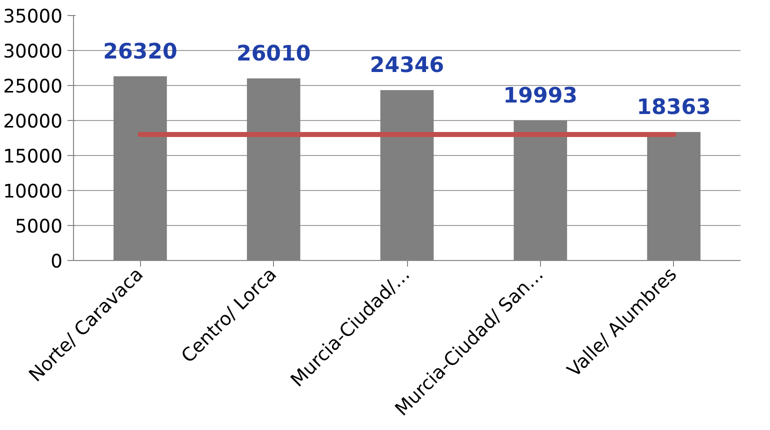 The image size is (770, 430). What do you see at coordinates (273, 53) in the screenshot?
I see `data-label: 26010` at bounding box center [273, 53].